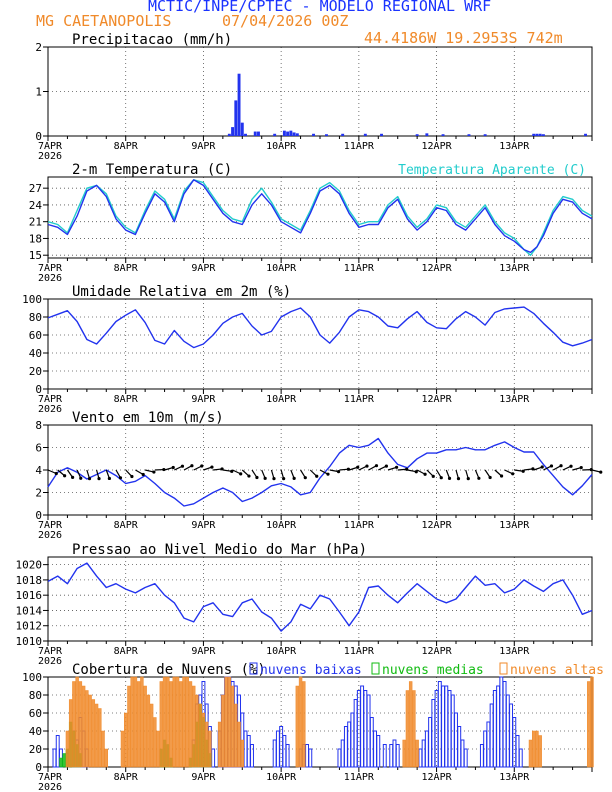  I want to click on y-tick-label: 40, so click(35, 353).